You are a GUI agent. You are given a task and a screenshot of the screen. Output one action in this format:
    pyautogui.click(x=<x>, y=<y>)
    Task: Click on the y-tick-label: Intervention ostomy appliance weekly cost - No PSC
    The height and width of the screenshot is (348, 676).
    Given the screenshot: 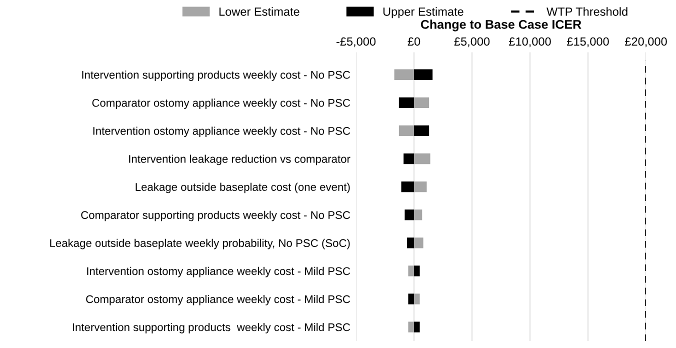 What is the action you would take?
    pyautogui.click(x=221, y=132)
    